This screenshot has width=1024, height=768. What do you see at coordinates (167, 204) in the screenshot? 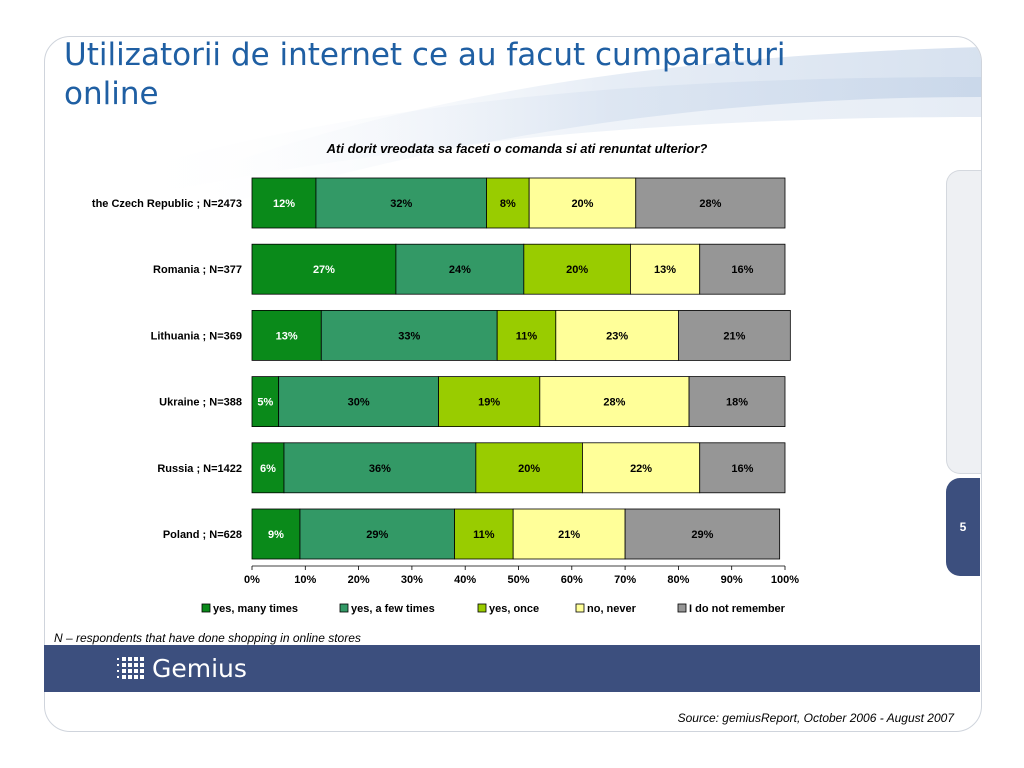
I see `category-label: the Czech Republic ; N=2473` at bounding box center [167, 204].